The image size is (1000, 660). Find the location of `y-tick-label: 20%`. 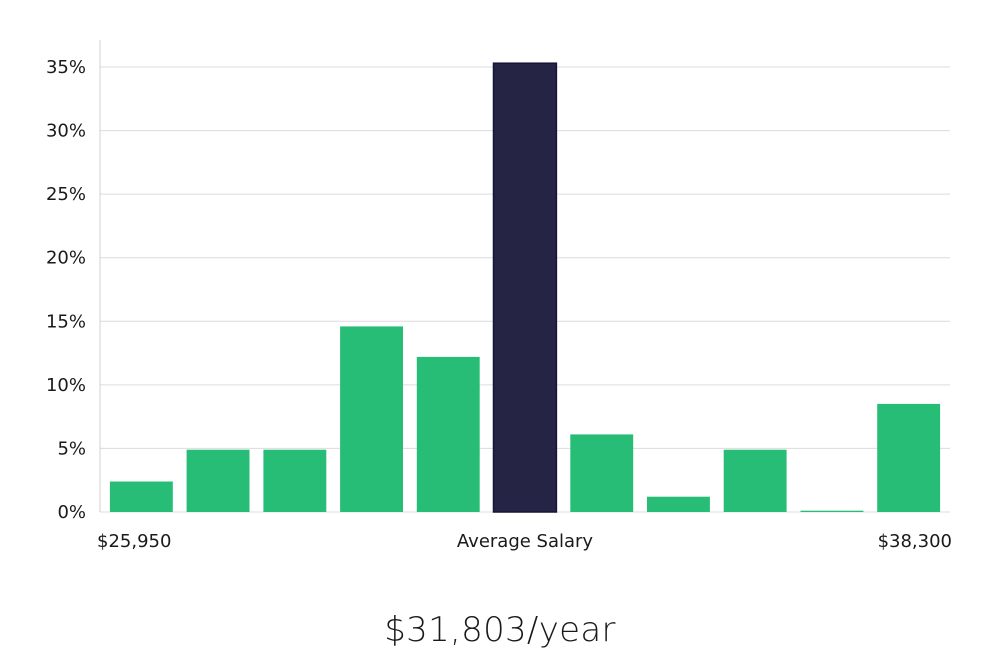

y-tick-label: 20% is located at coordinates (66, 258).